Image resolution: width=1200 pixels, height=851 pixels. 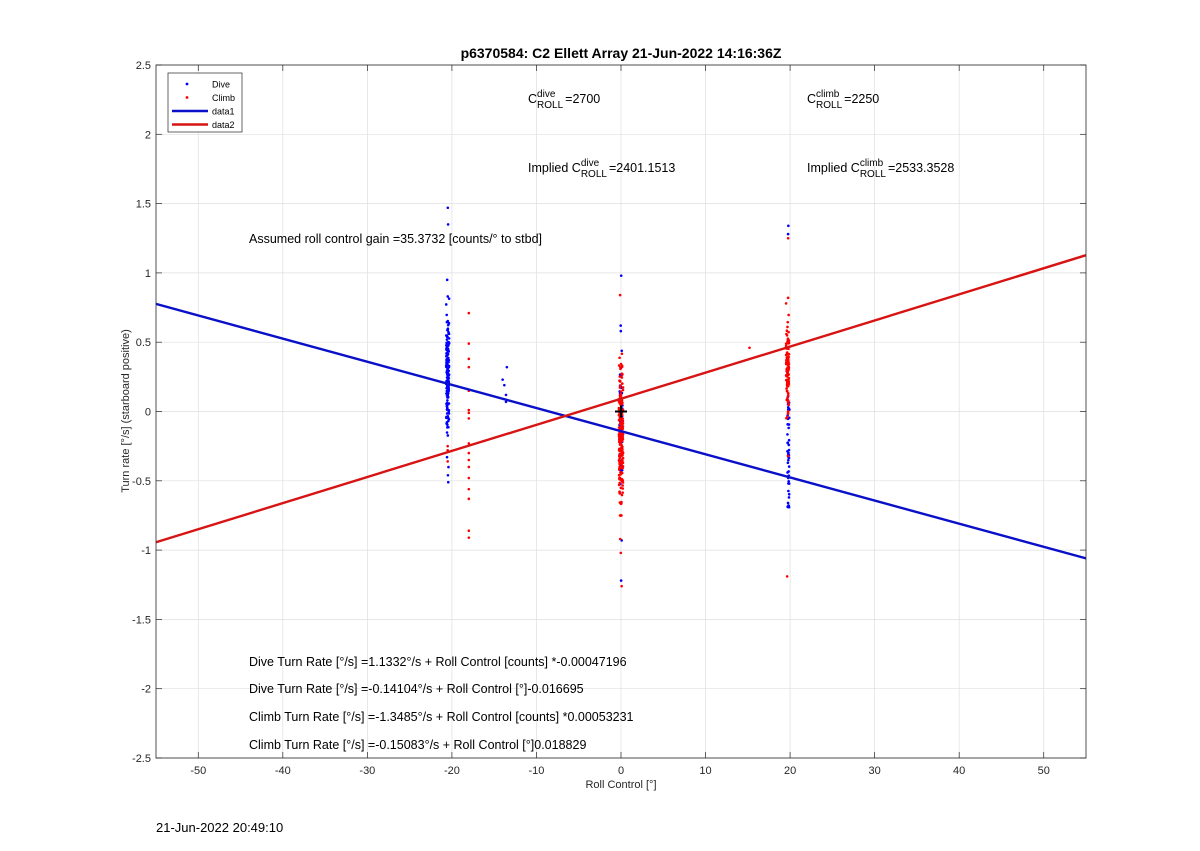 What do you see at coordinates (283, 771) in the screenshot?
I see `x-tick-label: -40` at bounding box center [283, 771].